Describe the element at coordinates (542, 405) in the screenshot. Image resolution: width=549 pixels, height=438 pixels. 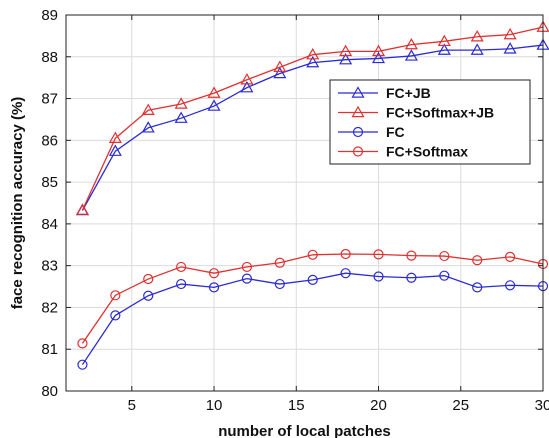
I see `x-tick-label: 30` at that location.